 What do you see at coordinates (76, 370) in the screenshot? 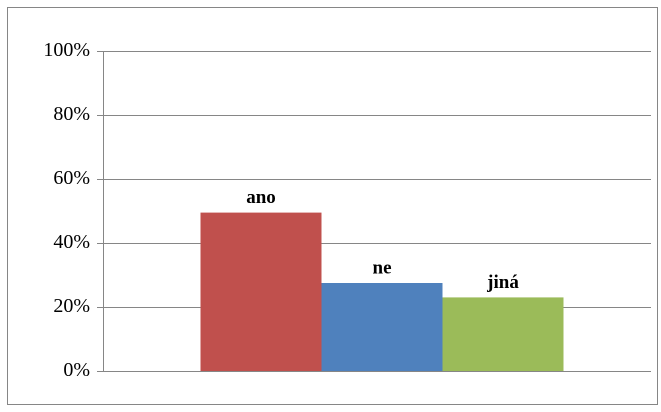
I see `y-tick-label: 0%` at bounding box center [76, 370].